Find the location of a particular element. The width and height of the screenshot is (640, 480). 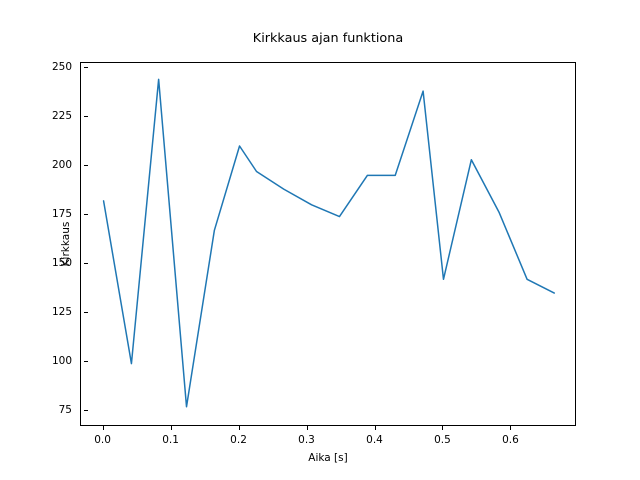

y-tick-label: 75 is located at coordinates (65, 409).